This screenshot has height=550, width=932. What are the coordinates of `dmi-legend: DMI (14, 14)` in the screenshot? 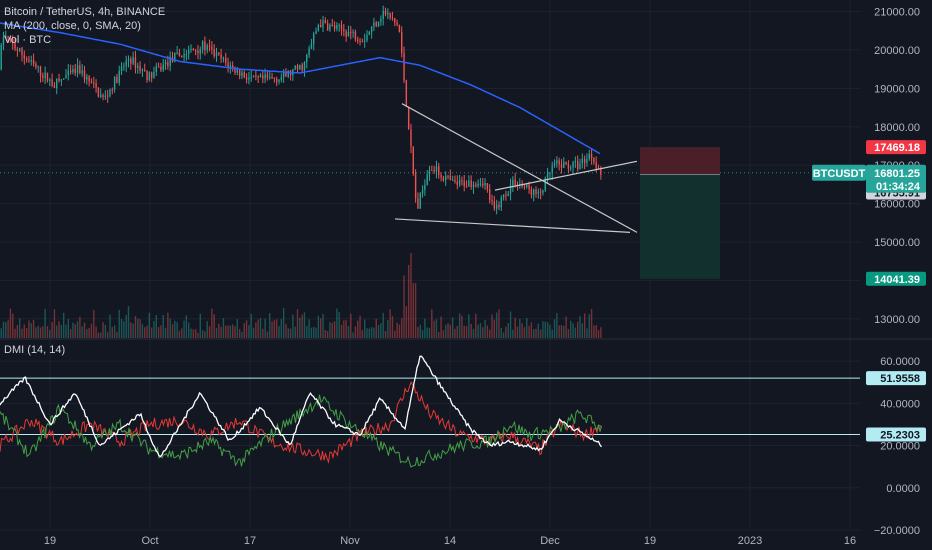 It's located at (34, 350).